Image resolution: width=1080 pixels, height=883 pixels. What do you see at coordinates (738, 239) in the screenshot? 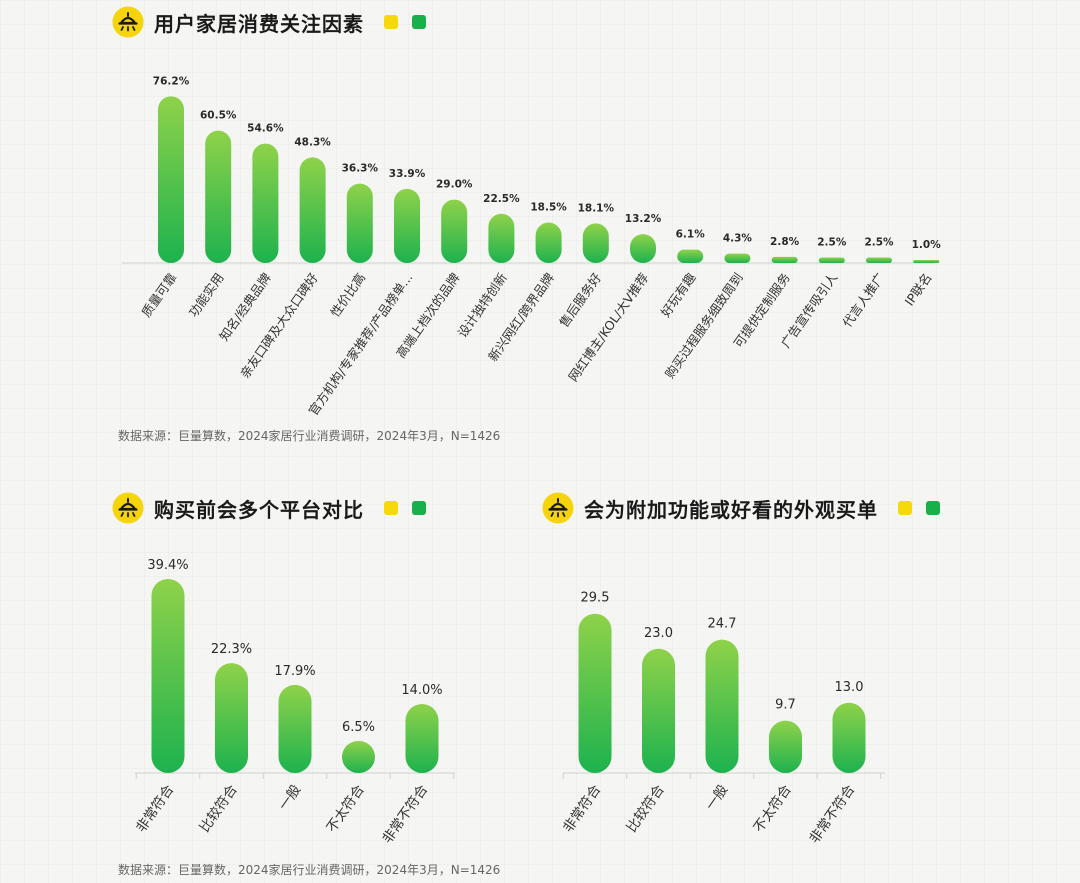
I see `value-label: 4.3%` at bounding box center [738, 239].